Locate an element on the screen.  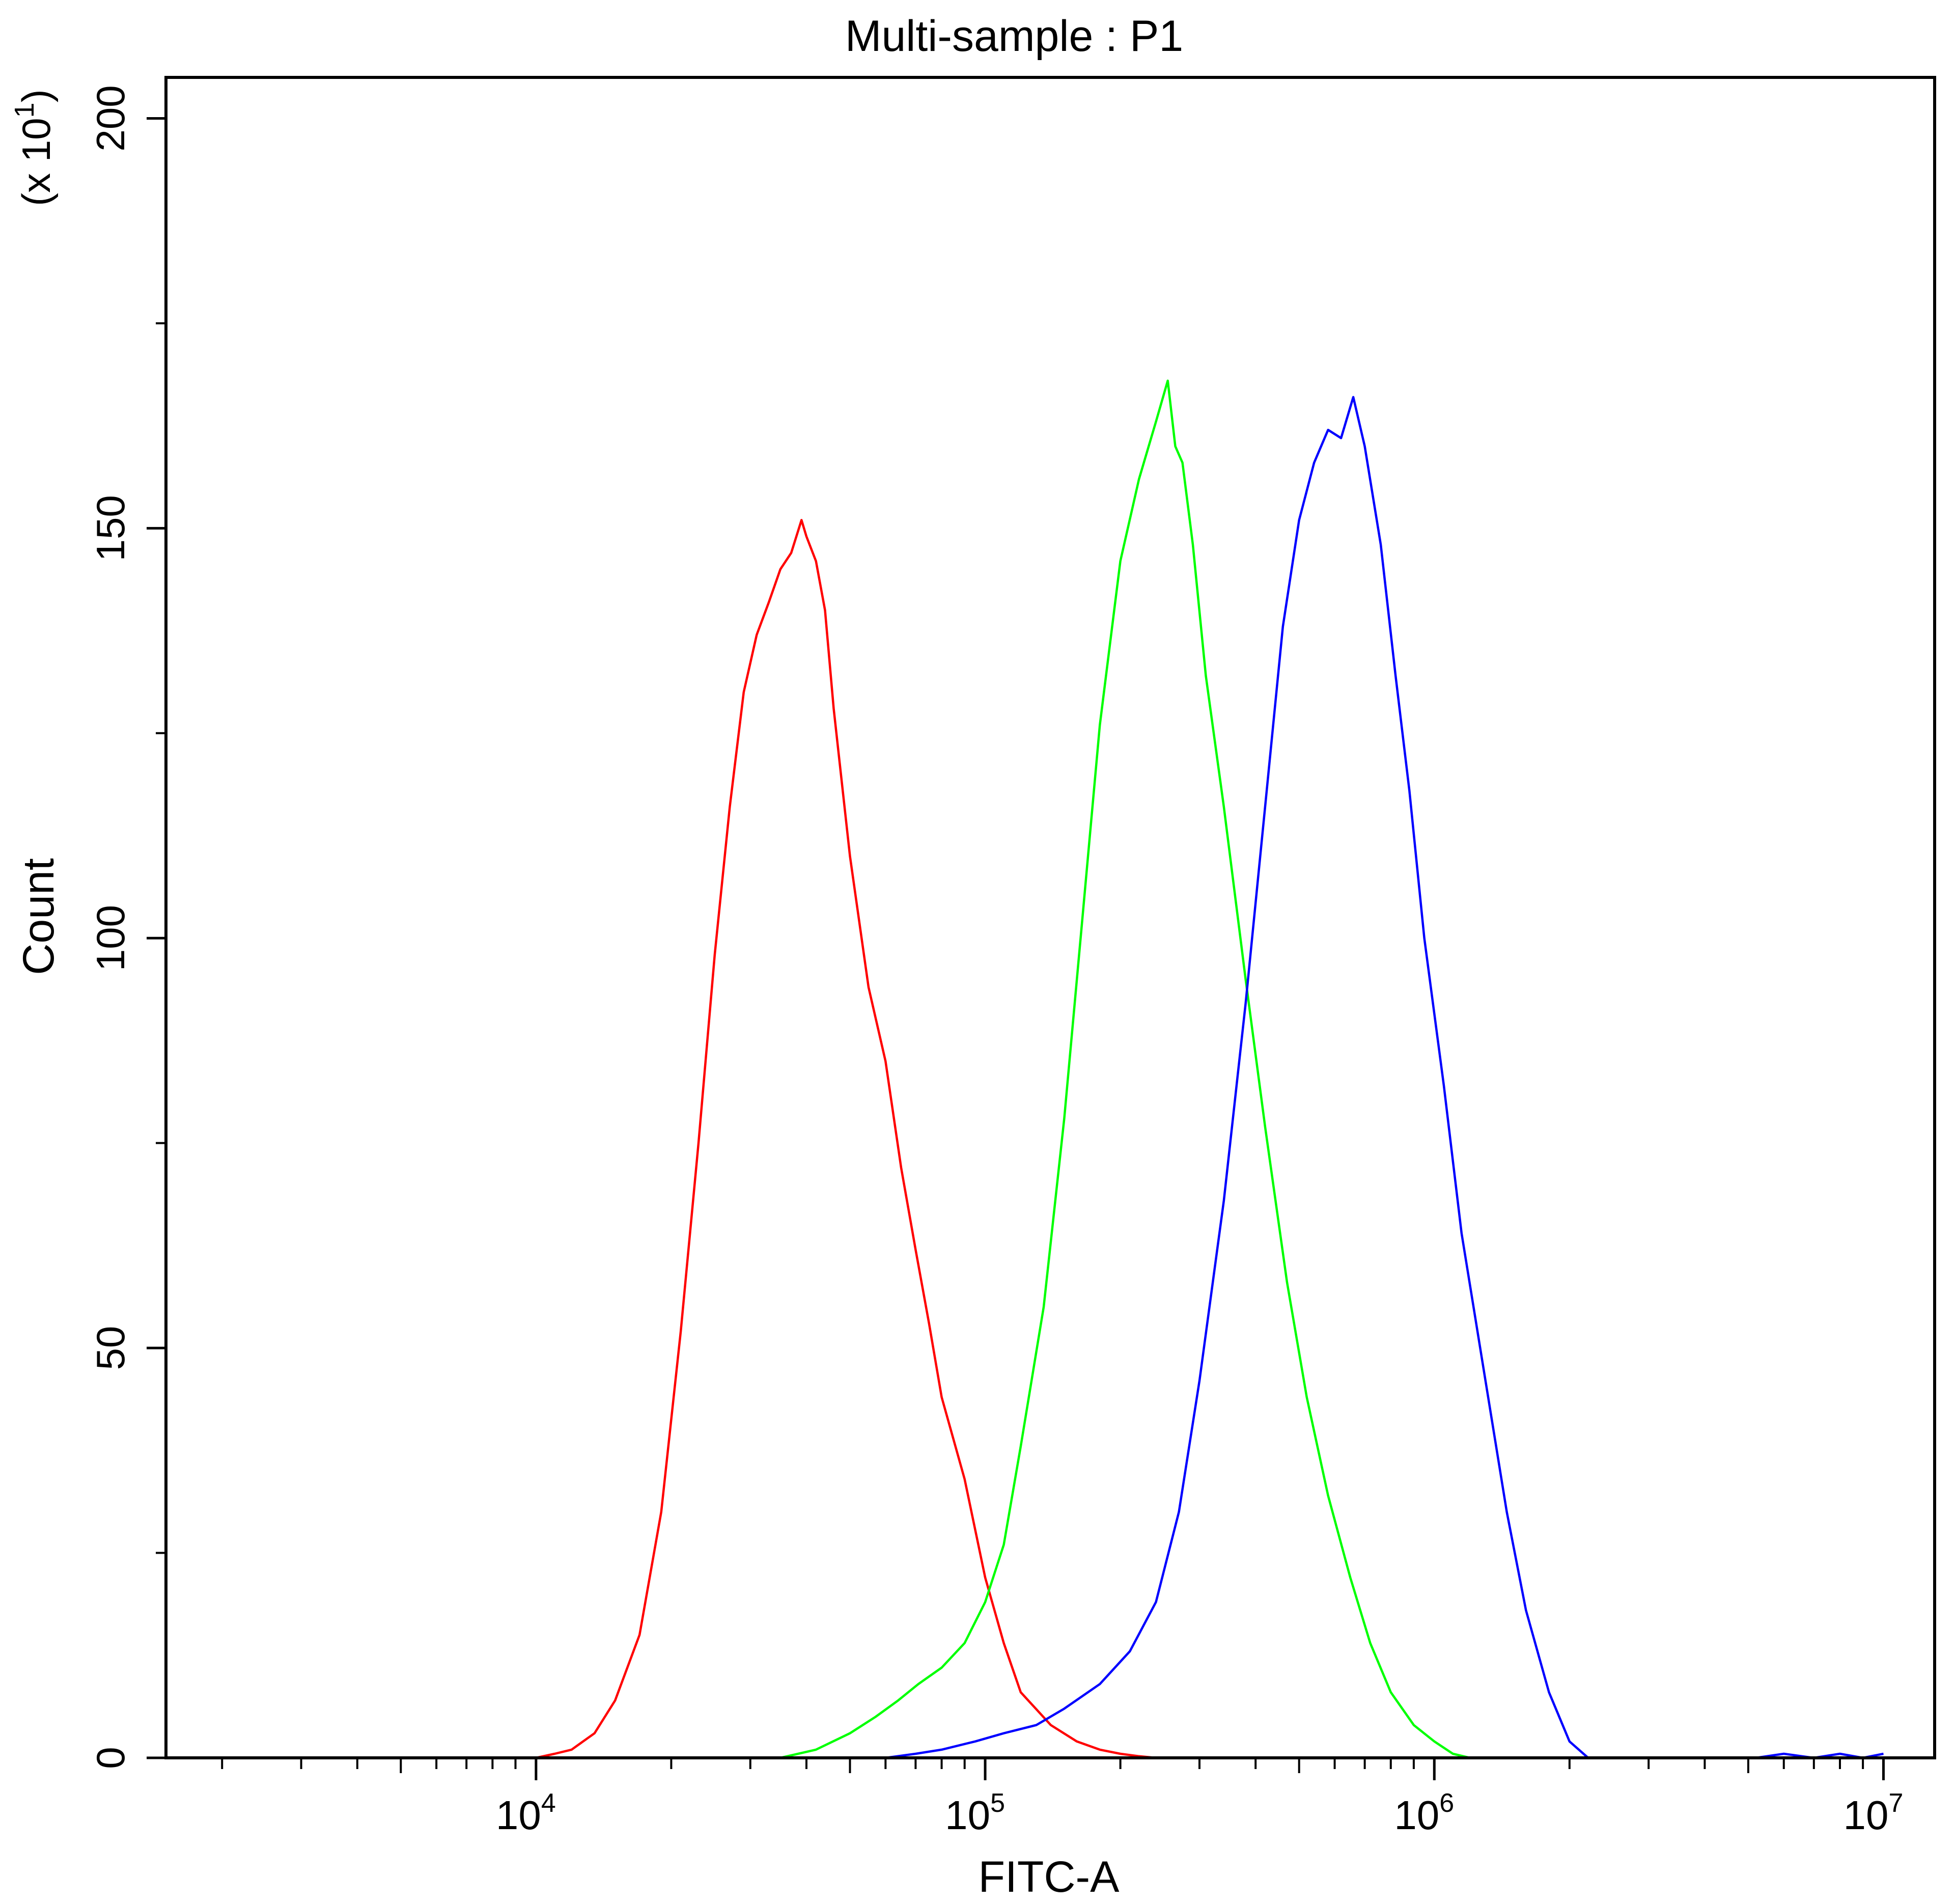
y-tick-label: 50 is located at coordinates (110, 1348).